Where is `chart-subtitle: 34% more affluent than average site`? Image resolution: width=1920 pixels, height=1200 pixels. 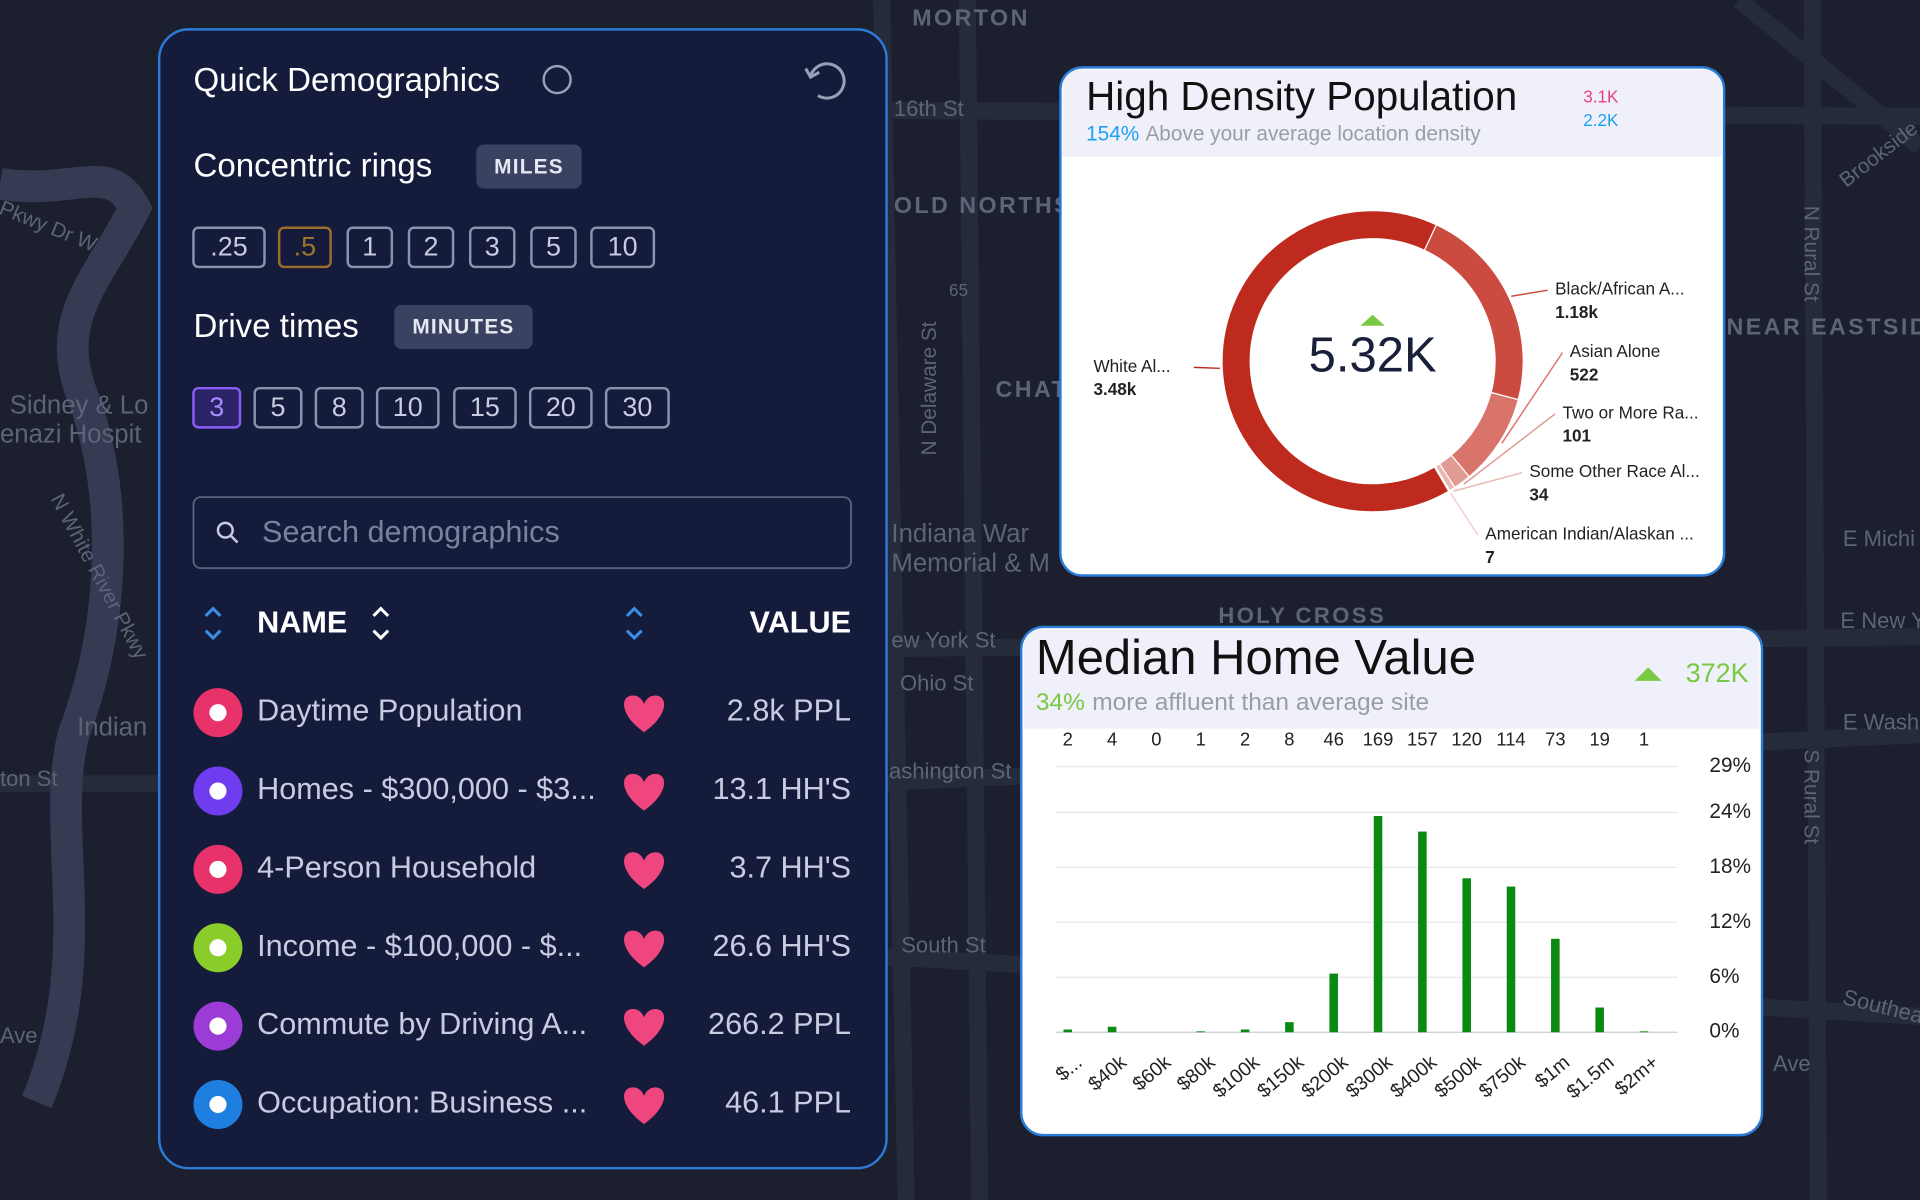 chart-subtitle: 34% more affluent than average site is located at coordinates (1232, 703).